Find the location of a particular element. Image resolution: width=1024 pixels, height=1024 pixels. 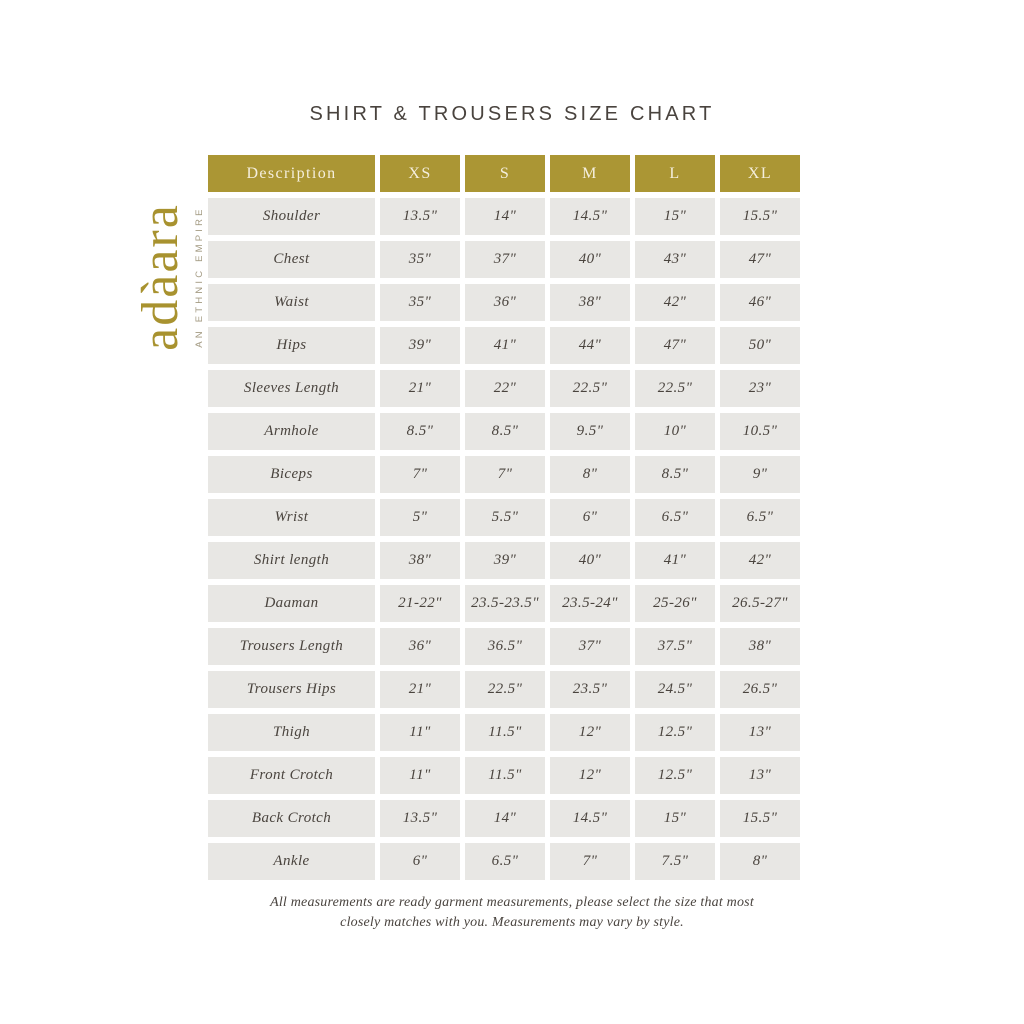

row-label: Wrist is located at coordinates (291, 517).